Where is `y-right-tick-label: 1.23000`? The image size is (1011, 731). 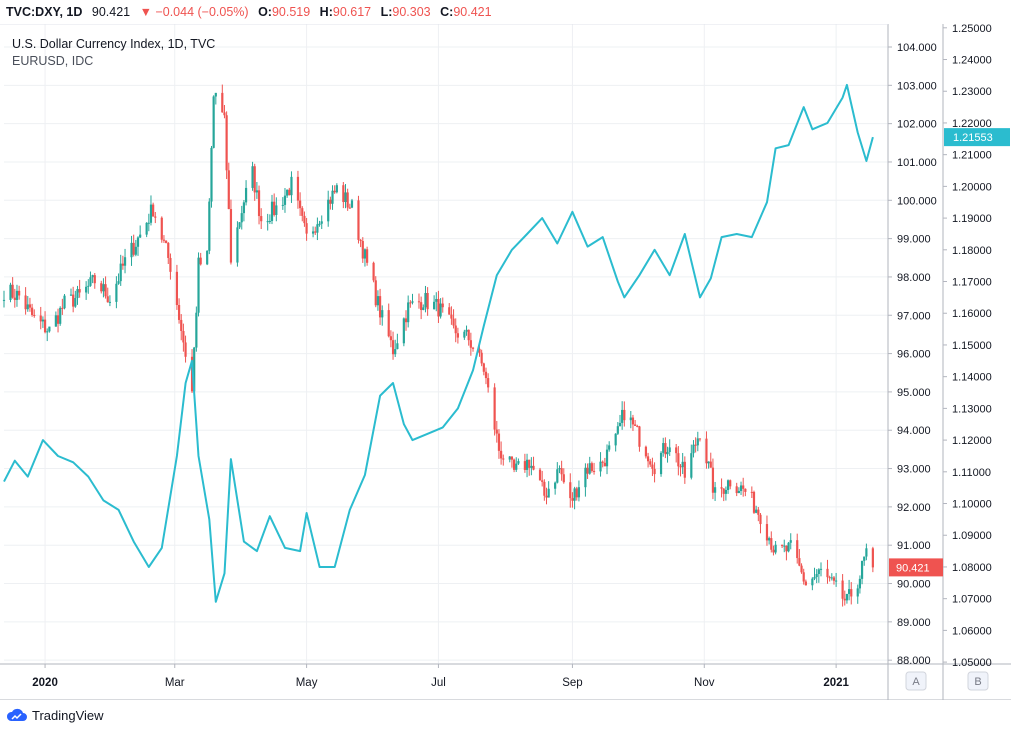 y-right-tick-label: 1.23000 is located at coordinates (972, 92).